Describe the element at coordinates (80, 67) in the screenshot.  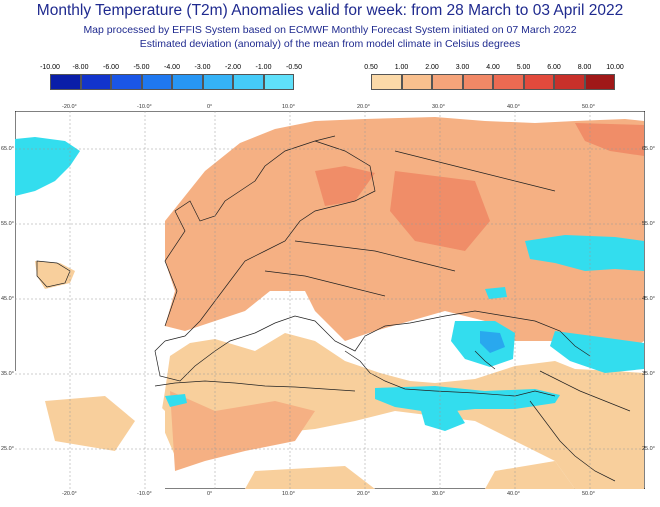
I see `cold-colorbar-label: -8.00` at that location.